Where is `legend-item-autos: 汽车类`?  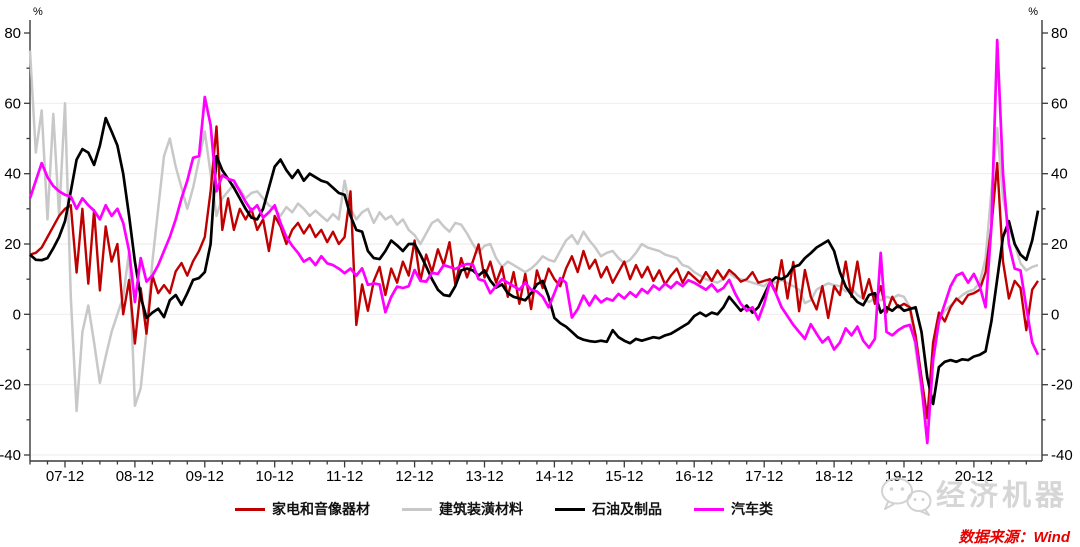
legend-item-autos: 汽车类 is located at coordinates (733, 509).